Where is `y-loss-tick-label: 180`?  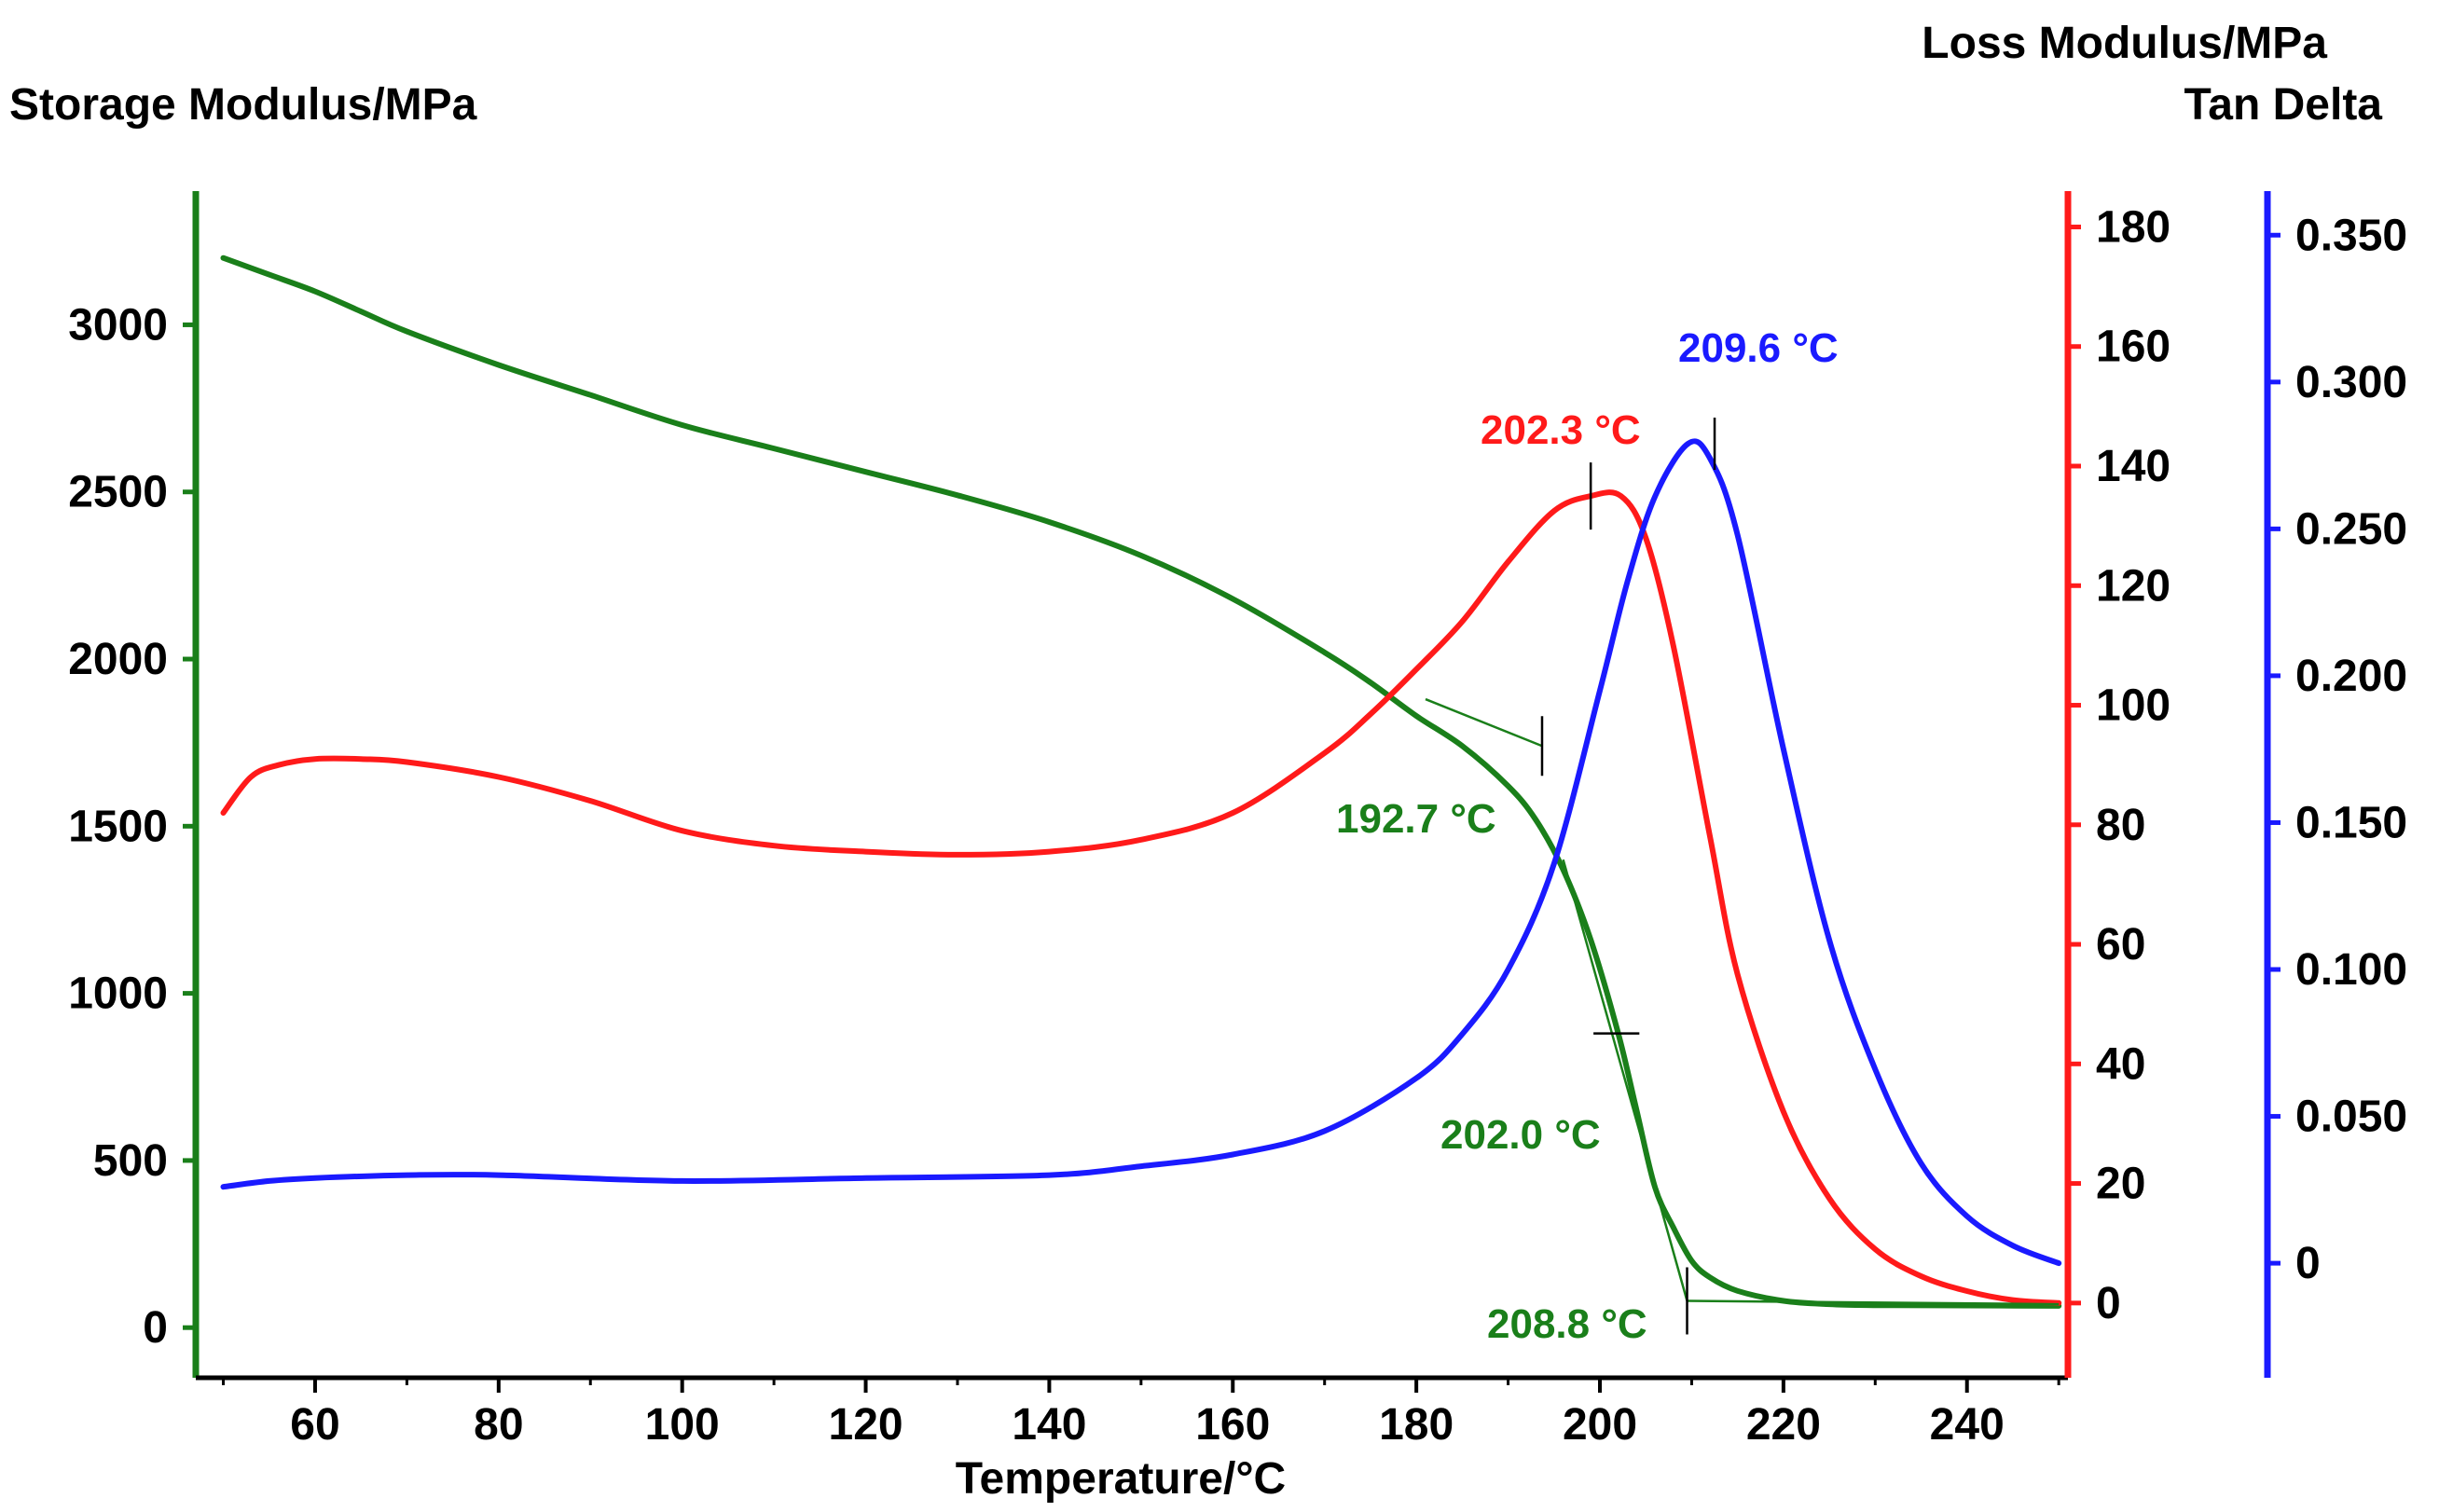 y-loss-tick-label: 180 is located at coordinates (2133, 227).